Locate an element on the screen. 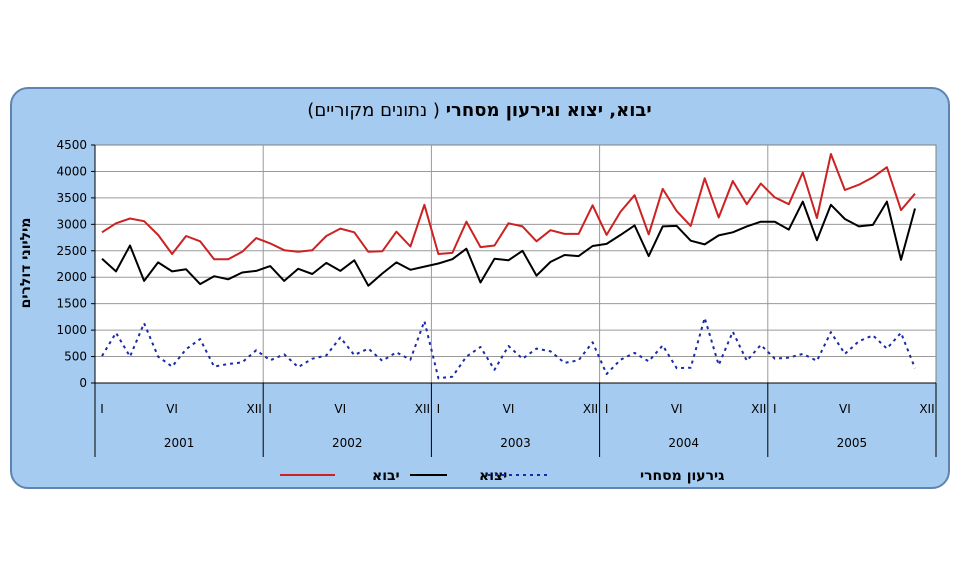 This screenshot has width=959, height=577. chart-title-sub: ( נתונים מקוריים) is located at coordinates (373, 110).